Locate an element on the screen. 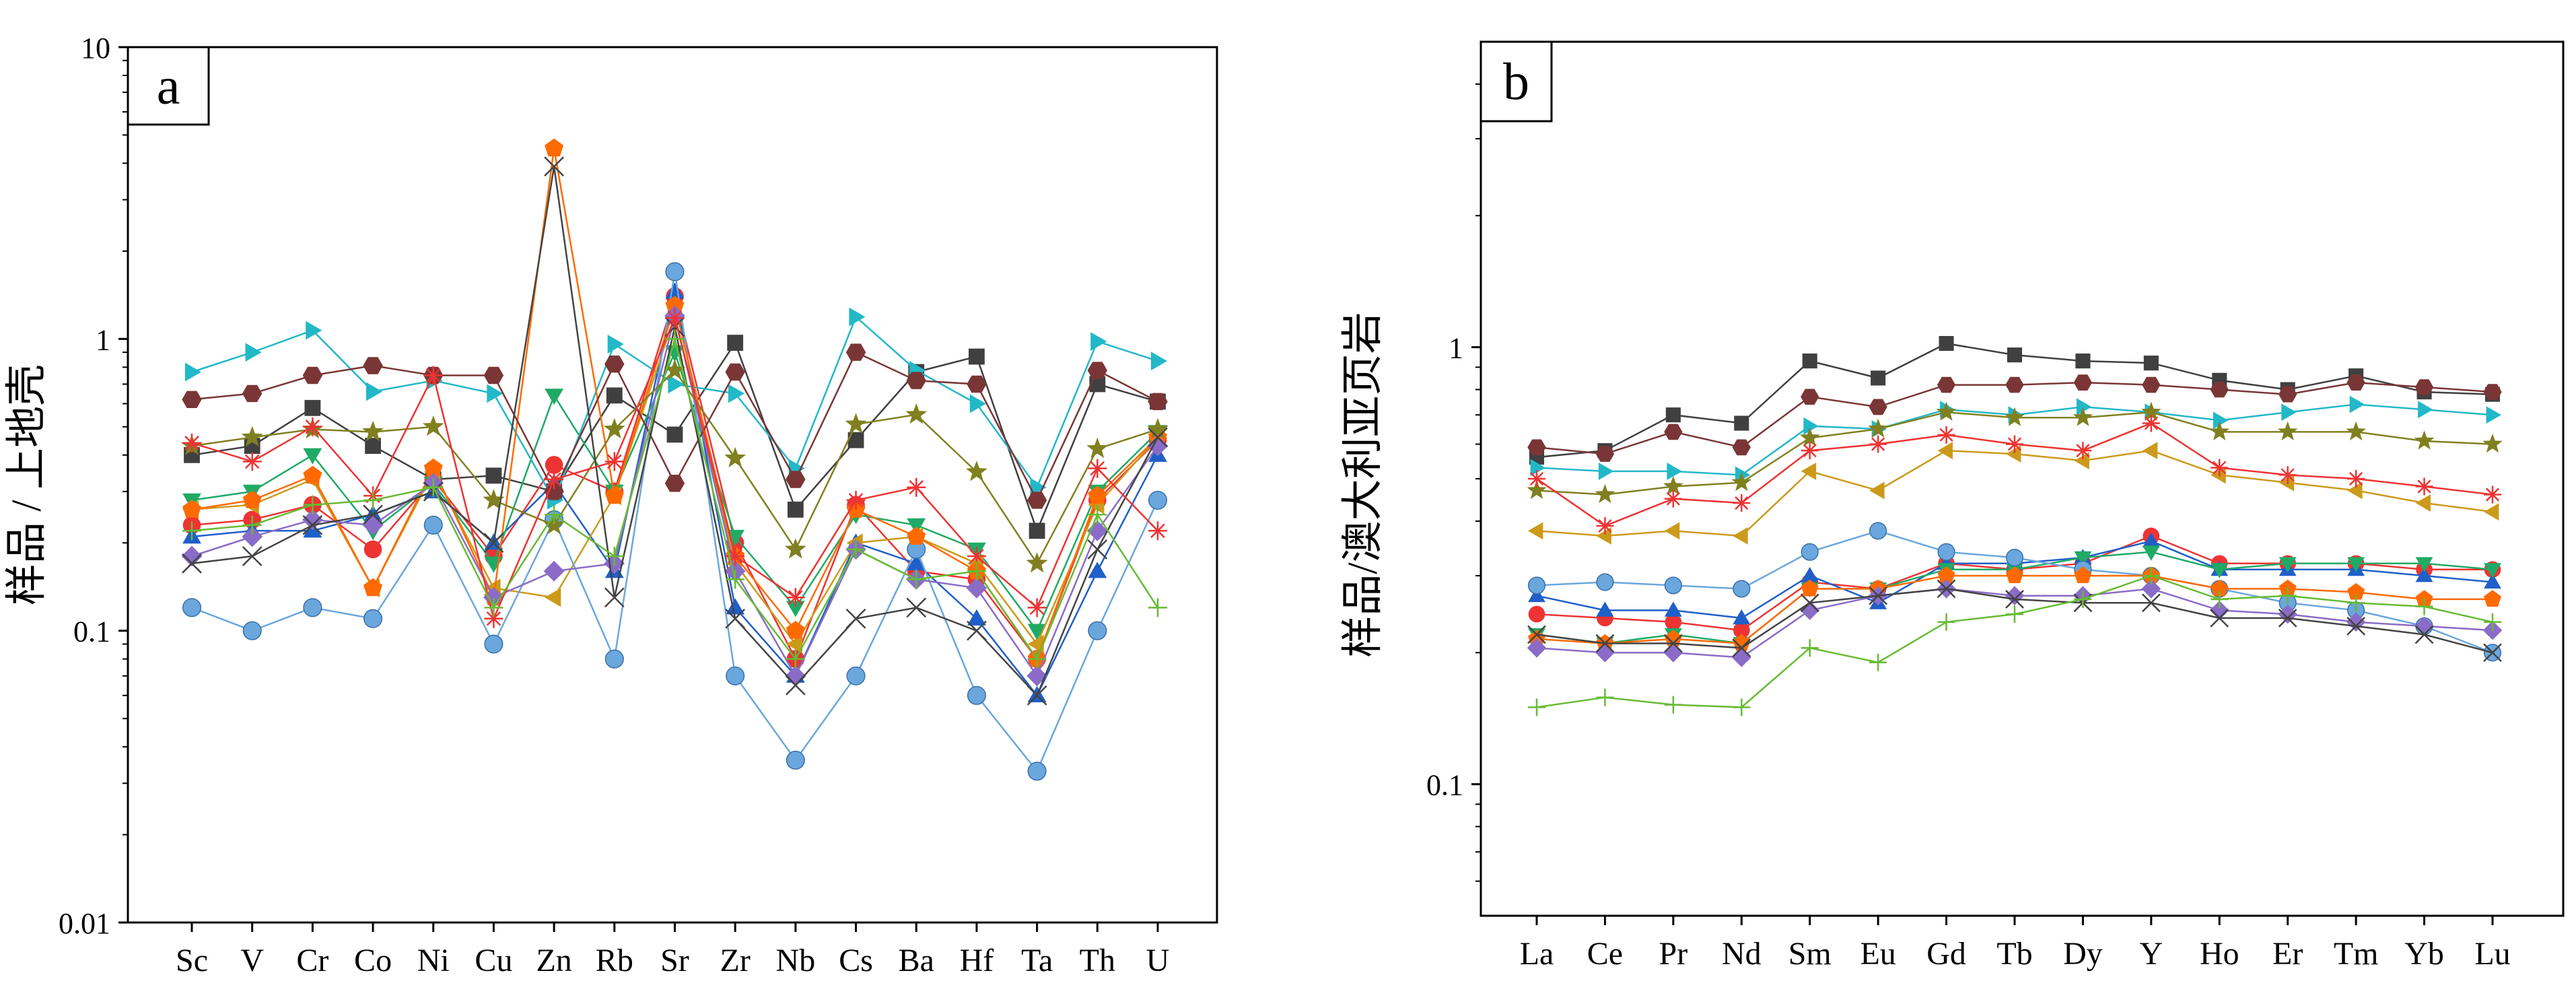 The image size is (2576, 1006). x-tick-label: Nb is located at coordinates (796, 960).